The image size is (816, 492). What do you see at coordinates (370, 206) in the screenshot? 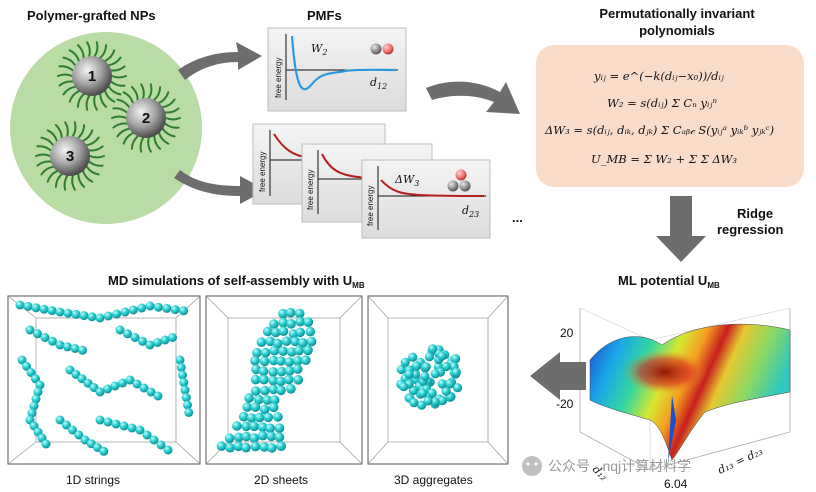
I see `pmf-front-ylabel: free energy` at bounding box center [370, 206].